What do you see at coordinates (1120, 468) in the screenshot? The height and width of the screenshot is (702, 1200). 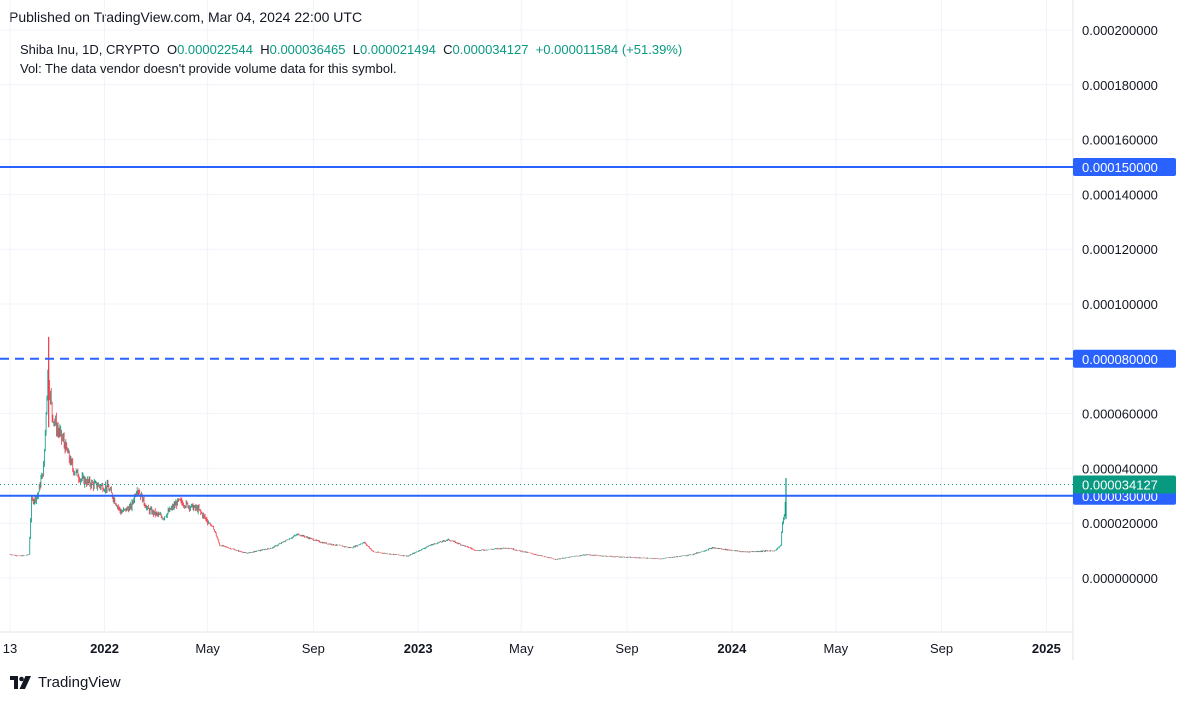 I see `y-tick-label: 0.000040000` at bounding box center [1120, 468].